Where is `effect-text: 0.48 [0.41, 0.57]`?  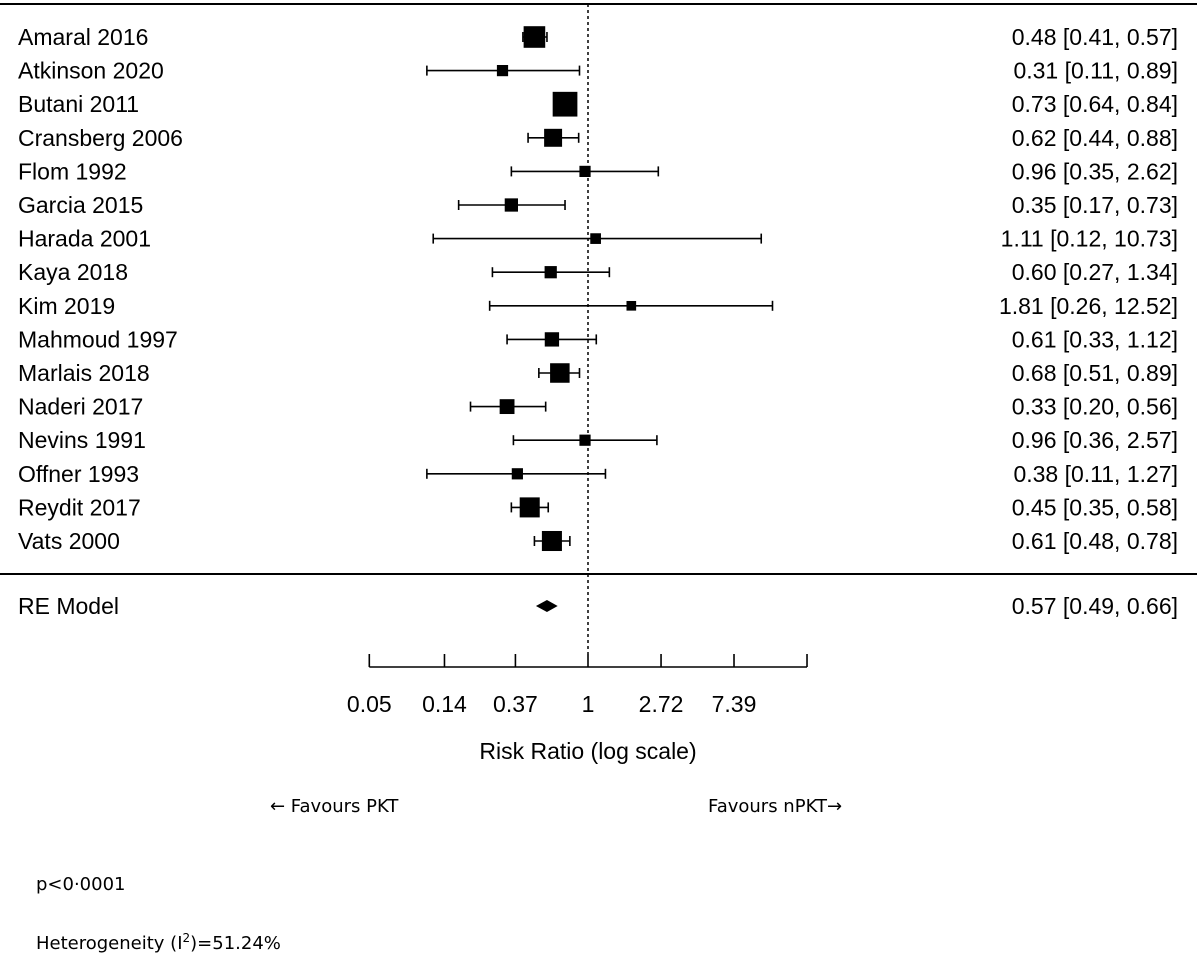
effect-text: 0.48 [0.41, 0.57] is located at coordinates (1095, 37).